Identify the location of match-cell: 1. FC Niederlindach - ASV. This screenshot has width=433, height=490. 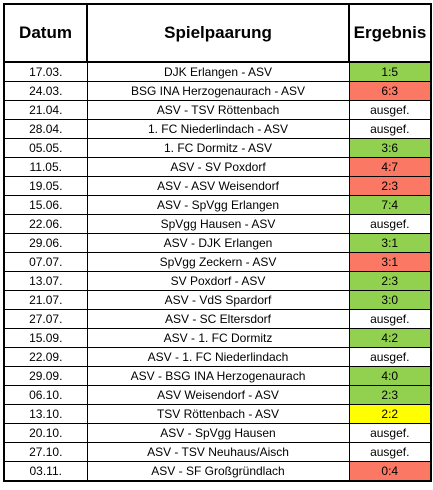
(218, 129).